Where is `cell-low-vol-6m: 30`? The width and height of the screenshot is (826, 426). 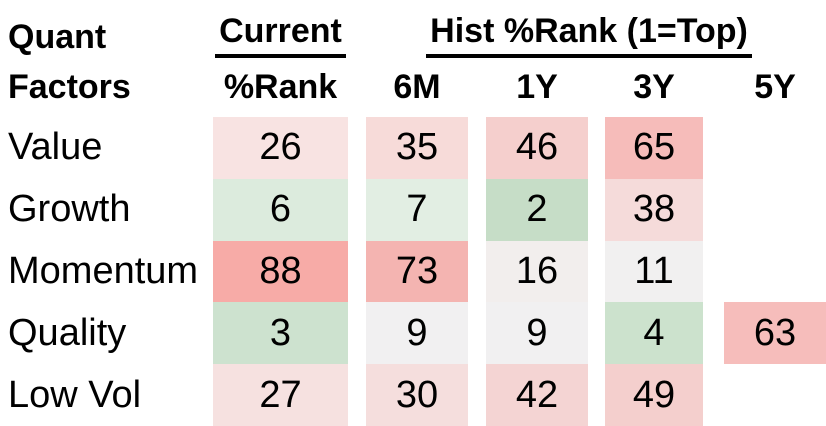
cell-low-vol-6m: 30 is located at coordinates (426, 395).